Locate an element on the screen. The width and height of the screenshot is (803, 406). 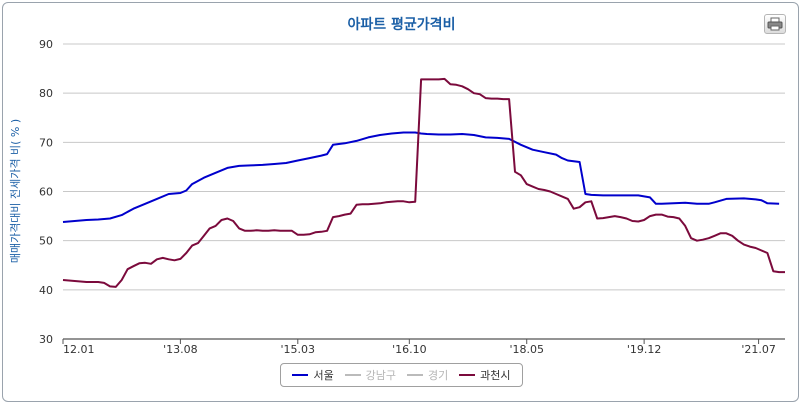
x-tick-label: '13.08 is located at coordinates (180, 349).